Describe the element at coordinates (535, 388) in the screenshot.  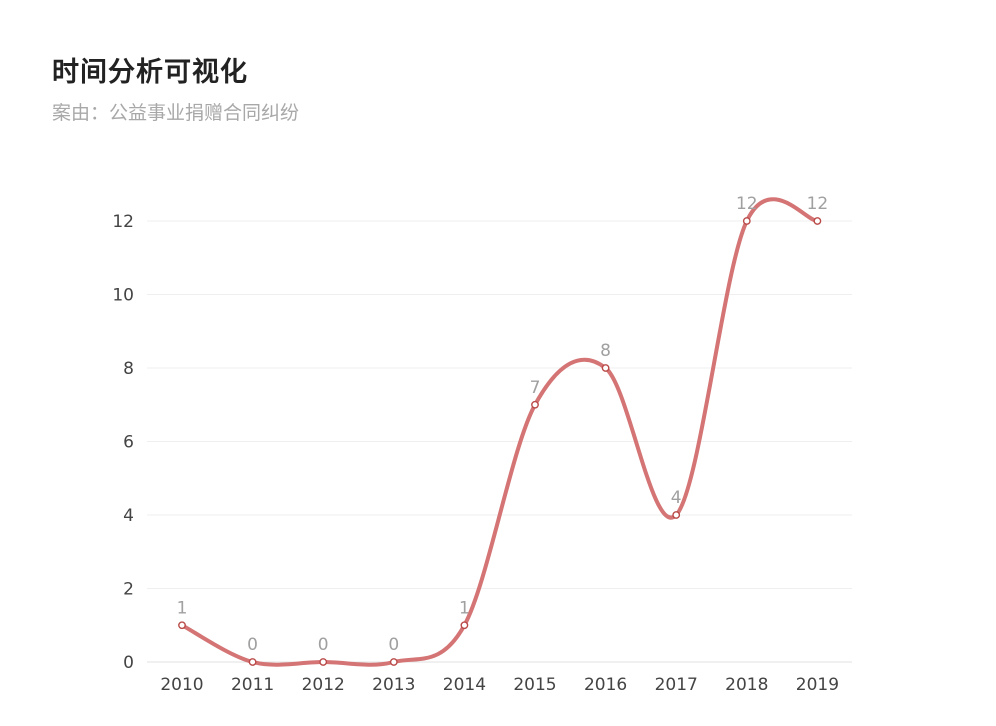
I see `data-label: 7` at that location.